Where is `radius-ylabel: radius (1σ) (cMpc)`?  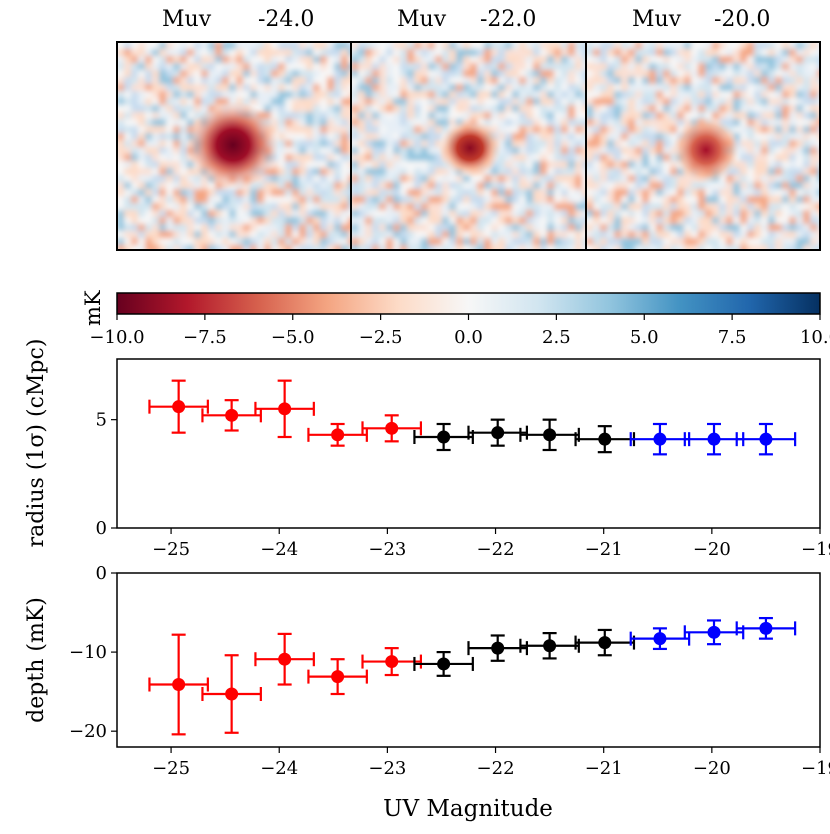 radius-ylabel: radius (1σ) (cMpc) is located at coordinates (36, 443).